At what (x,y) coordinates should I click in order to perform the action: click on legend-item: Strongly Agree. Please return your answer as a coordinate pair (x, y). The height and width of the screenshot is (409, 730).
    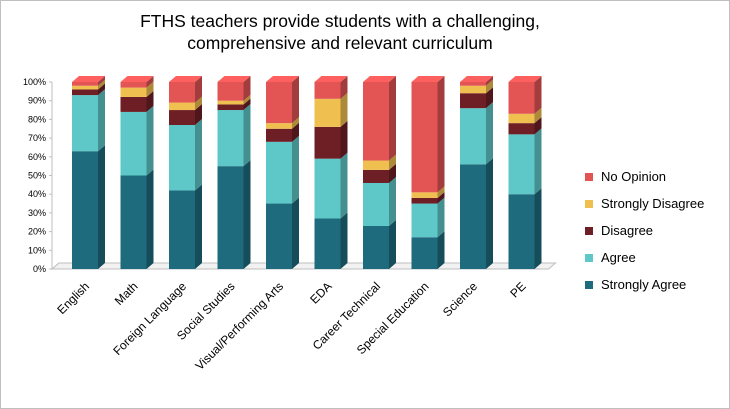
    Looking at the image, I should click on (655, 289).